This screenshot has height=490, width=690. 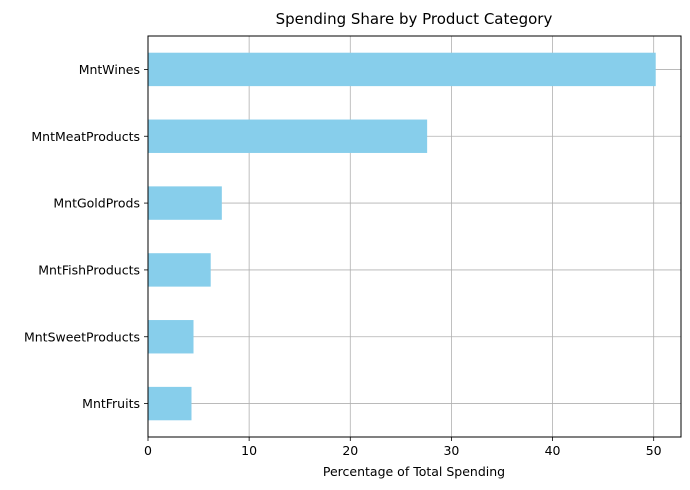 What do you see at coordinates (171, 337) in the screenshot?
I see `bar-MntSweetProducts` at bounding box center [171, 337].